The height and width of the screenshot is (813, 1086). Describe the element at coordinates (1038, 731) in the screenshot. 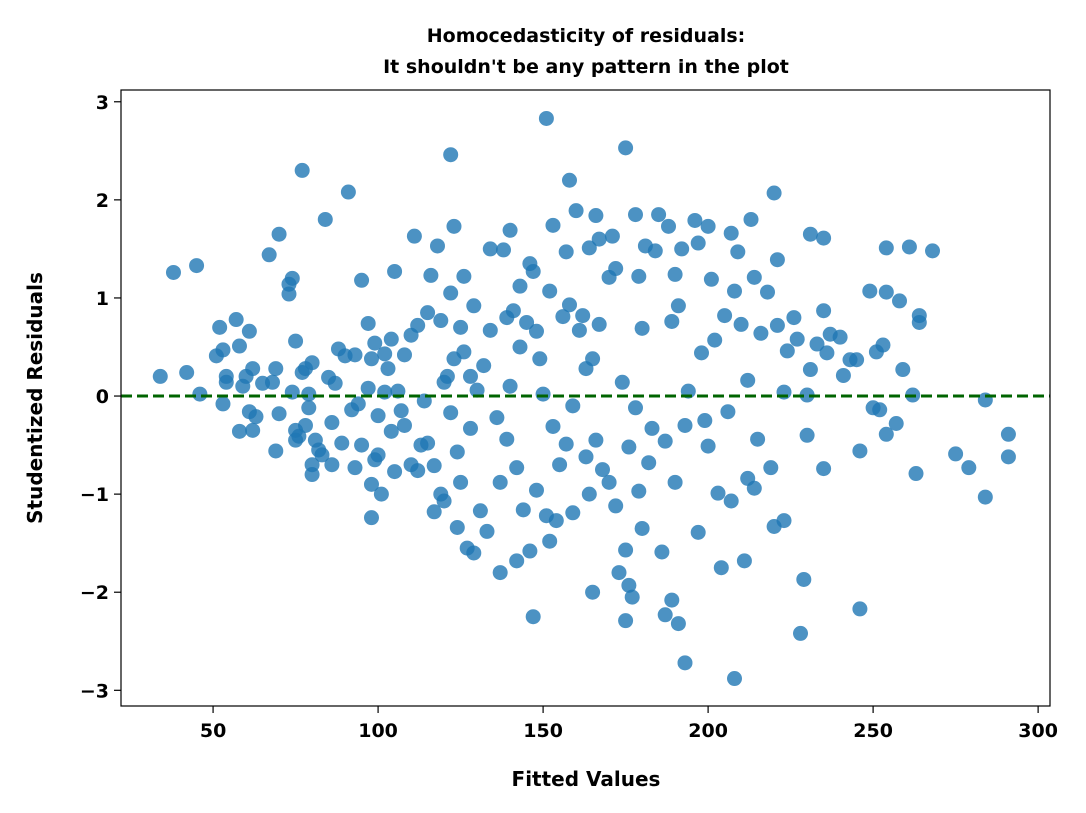

I see `x-tick-label: 300` at that location.